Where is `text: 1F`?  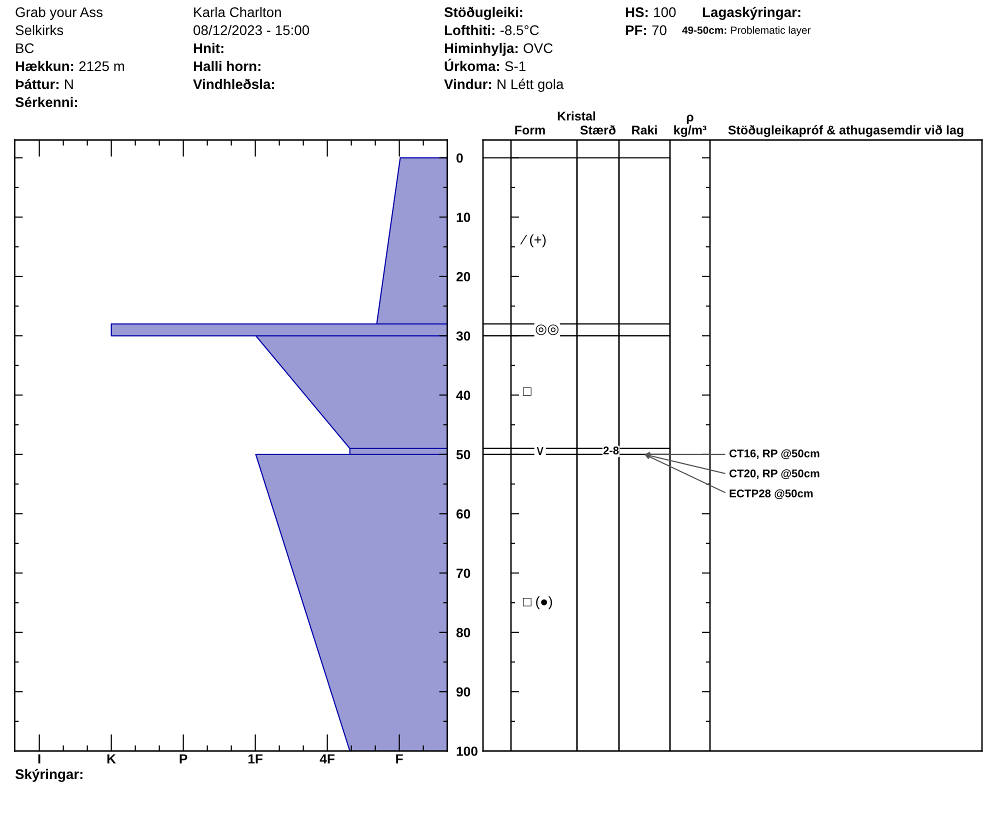 text: 1F is located at coordinates (255, 759).